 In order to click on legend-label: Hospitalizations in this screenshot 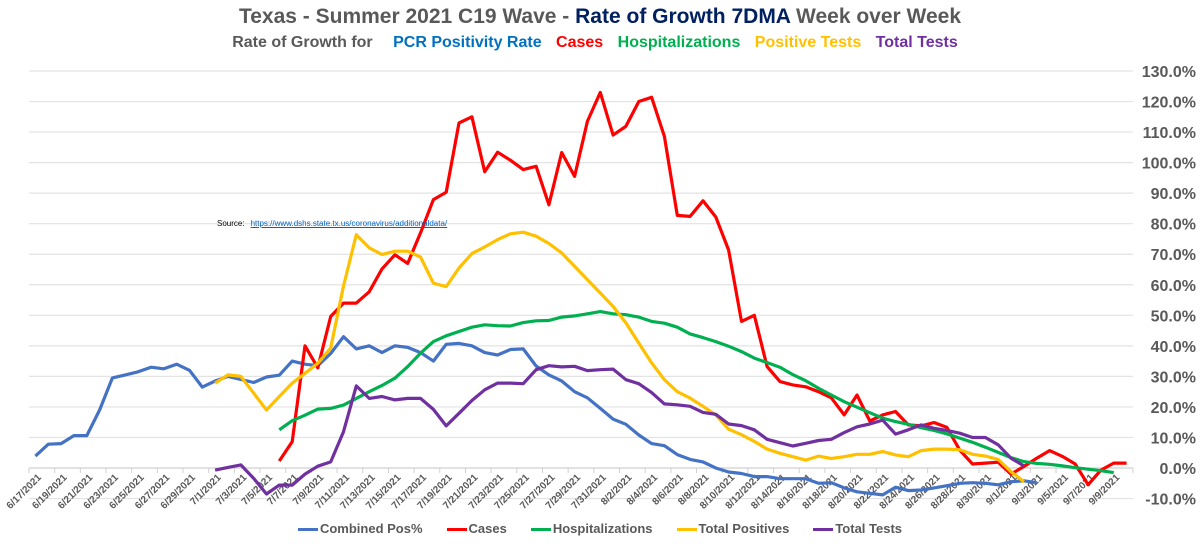, I will do `click(602, 528)`.